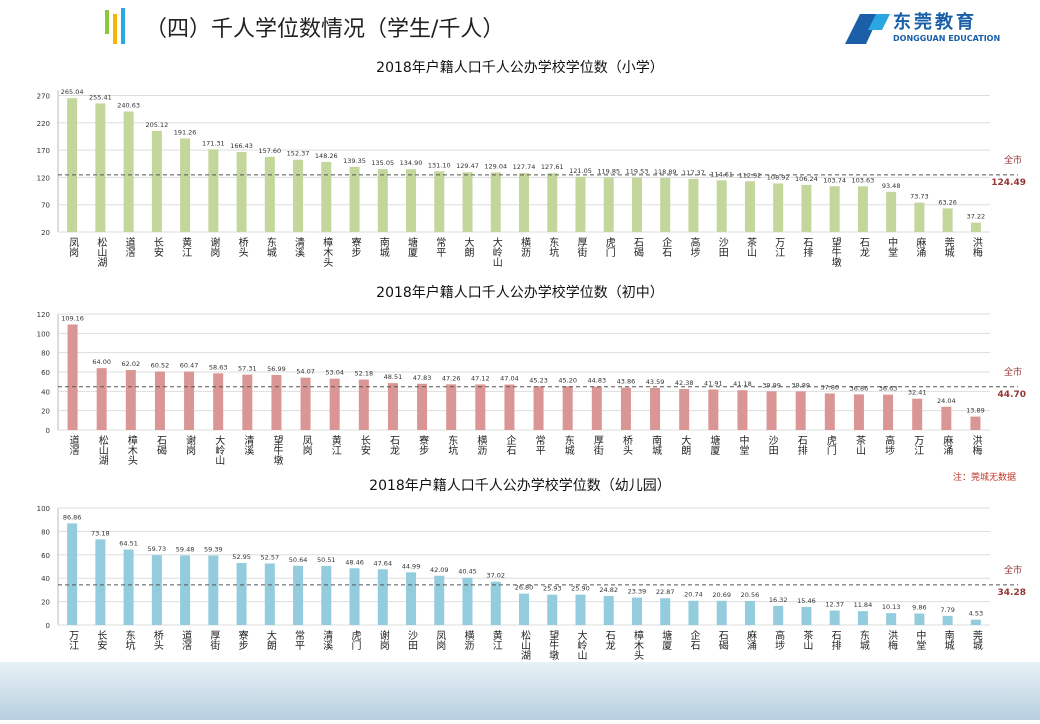 This screenshot has width=1040, height=724. Describe the element at coordinates (241, 557) in the screenshot. I see `value-label: 52.95` at that location.